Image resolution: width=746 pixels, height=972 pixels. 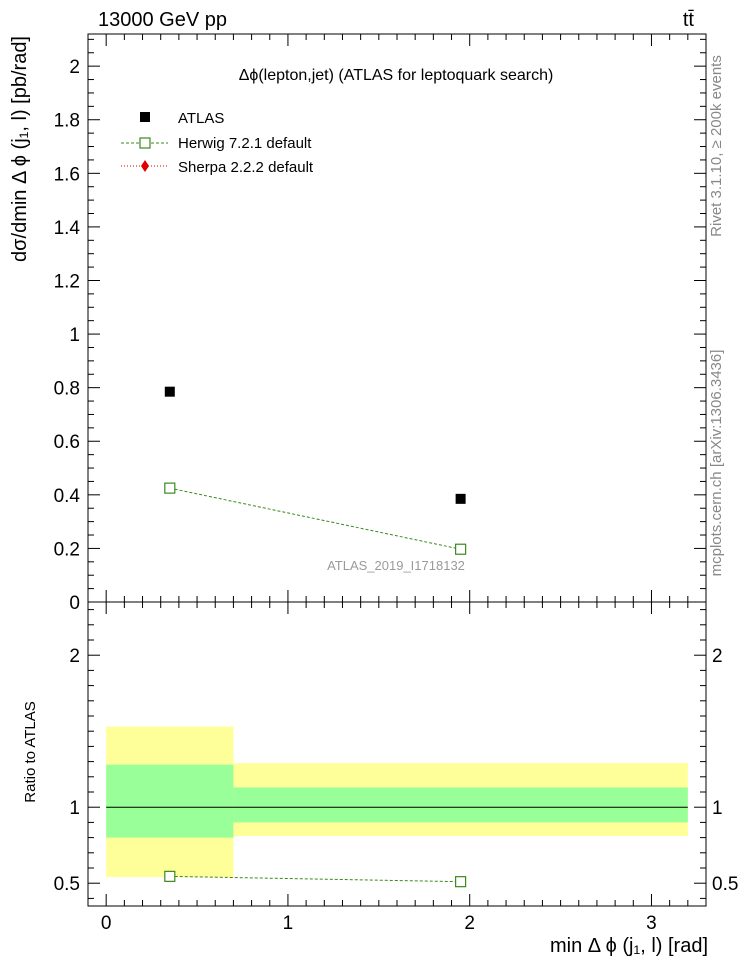 I want to click on ratio-y-tick-label-left-0: 0.5, so click(x=67, y=884).